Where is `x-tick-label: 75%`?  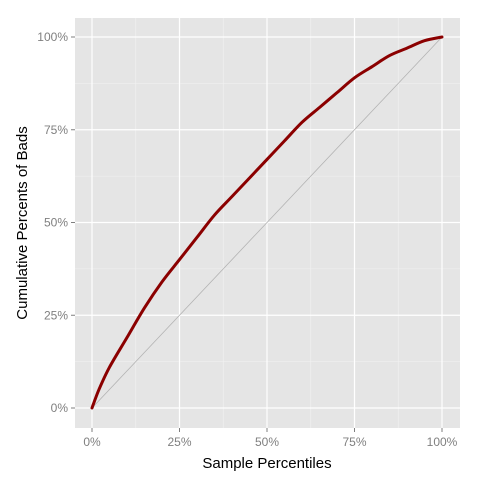
x-tick-label: 75% is located at coordinates (354, 442).